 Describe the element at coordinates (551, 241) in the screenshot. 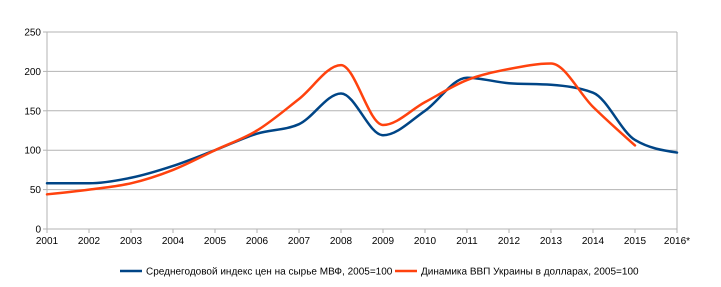

I see `x-tick-label: 2013` at that location.